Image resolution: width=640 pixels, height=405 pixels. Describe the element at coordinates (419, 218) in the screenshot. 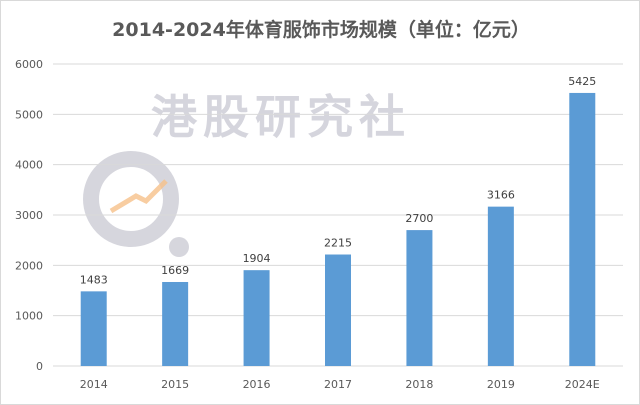

I see `data-label: 2700` at that location.